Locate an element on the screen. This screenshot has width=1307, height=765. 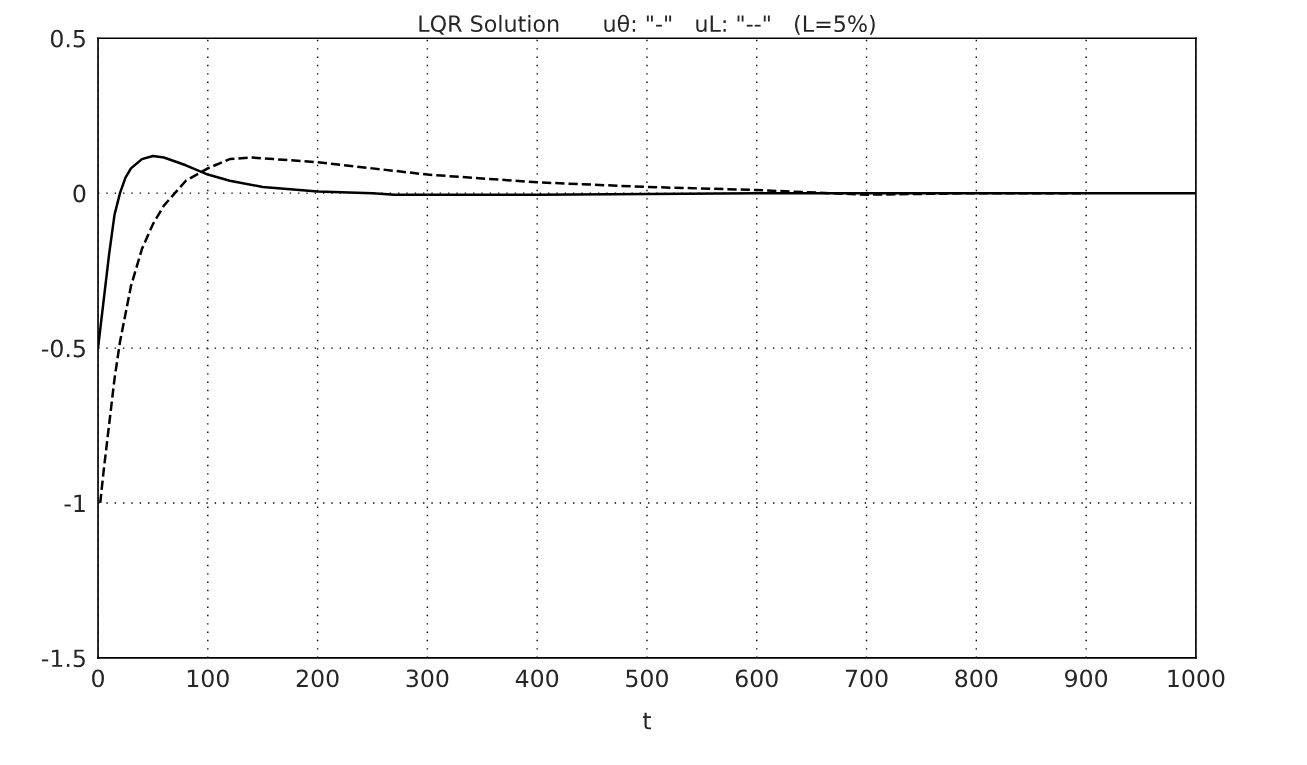
chart-title: LQR Solution uθ: "-" uL: "--" (L=5%) is located at coordinates (647, 24).